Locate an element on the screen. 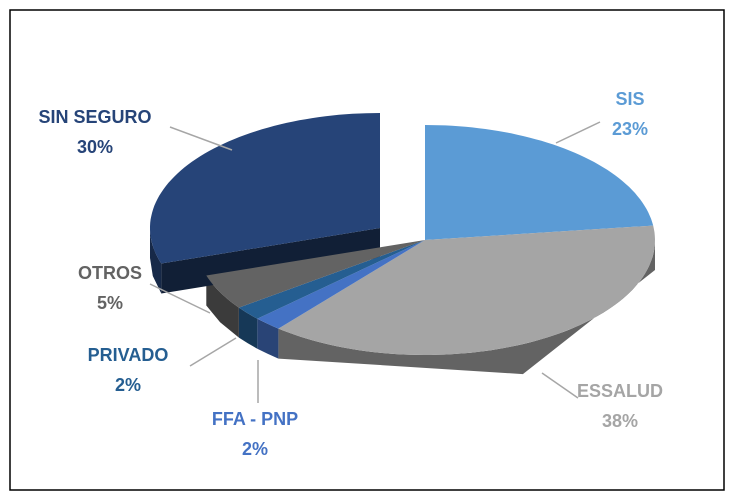 Image resolution: width=735 pixels, height=500 pixels. value-label: 38% is located at coordinates (620, 421).